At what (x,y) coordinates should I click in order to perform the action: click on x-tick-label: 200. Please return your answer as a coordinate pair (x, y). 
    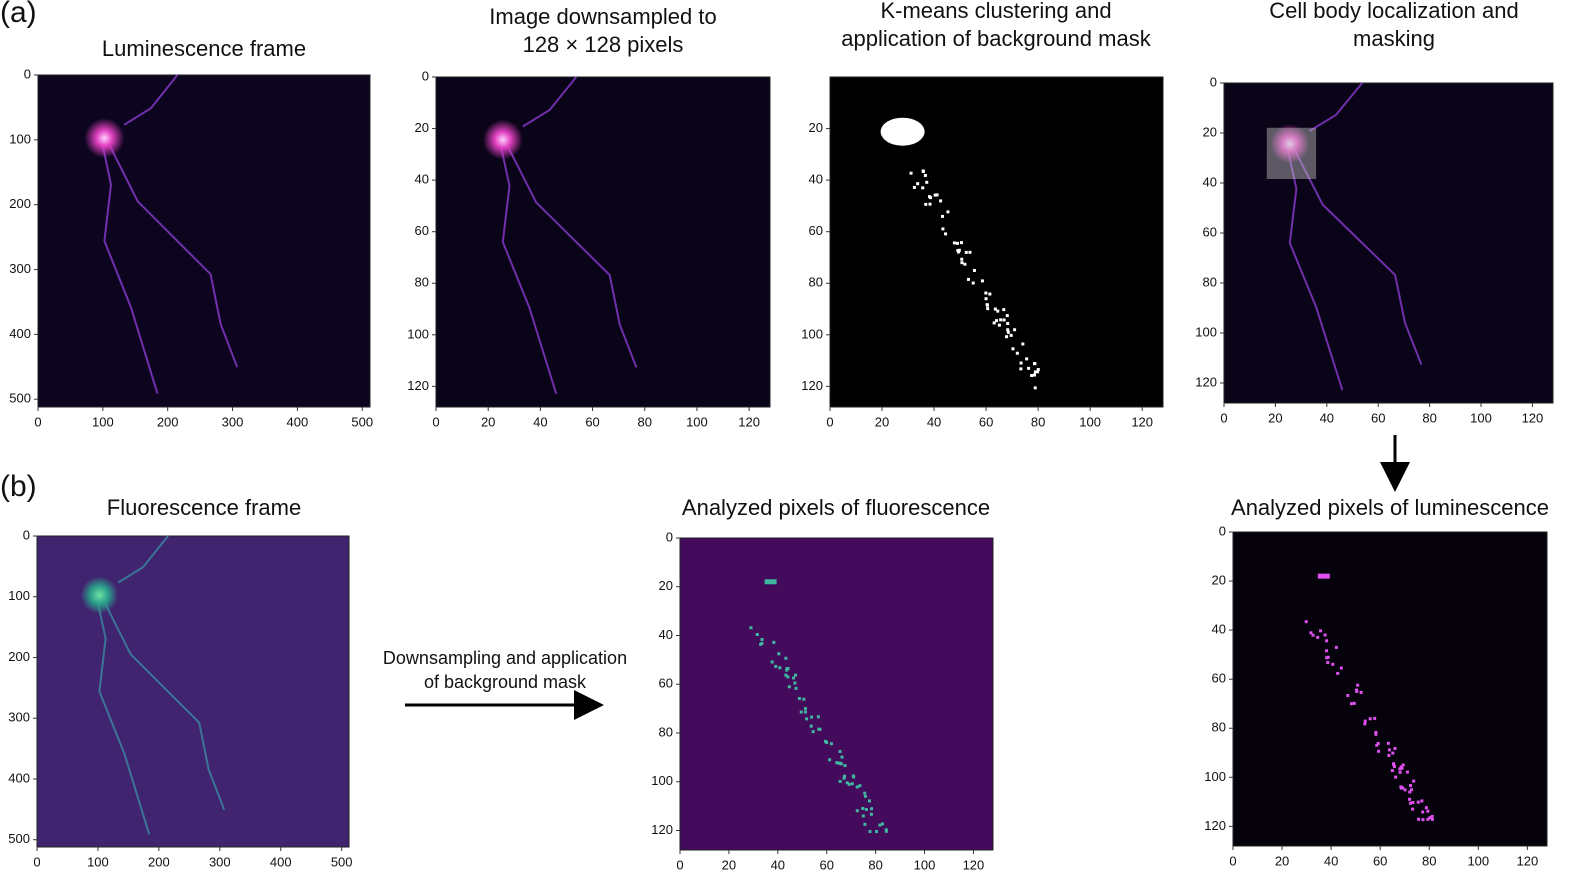
    Looking at the image, I should click on (159, 861).